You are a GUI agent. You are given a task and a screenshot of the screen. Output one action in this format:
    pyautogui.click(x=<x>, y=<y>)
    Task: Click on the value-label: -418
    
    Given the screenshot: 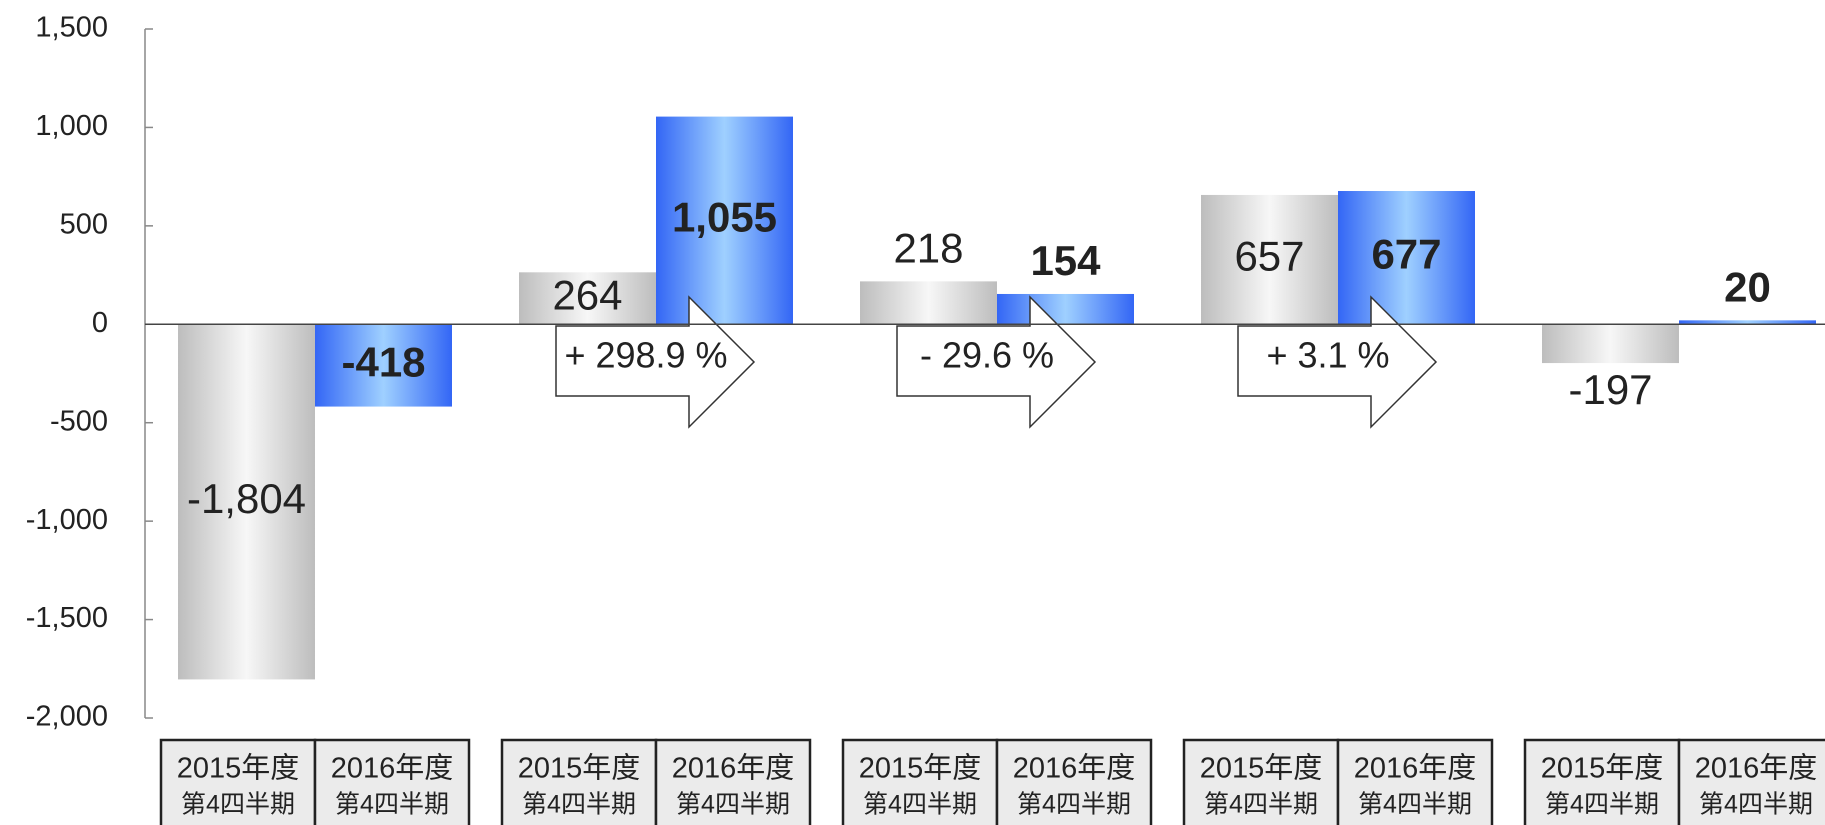 What is the action you would take?
    pyautogui.click(x=383, y=362)
    